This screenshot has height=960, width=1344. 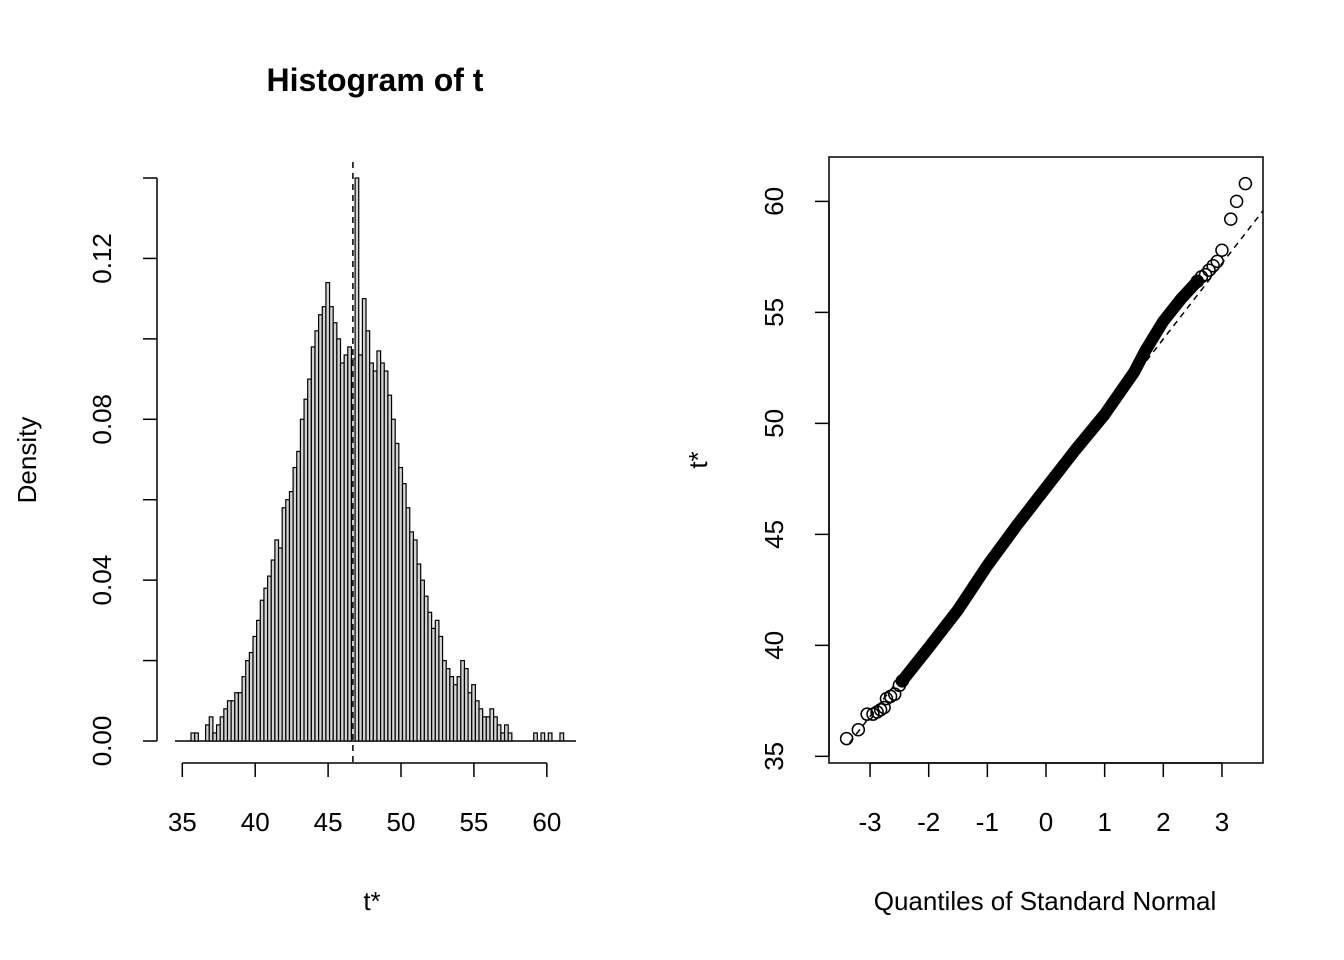 I want to click on qq-x-tick-label: 1, so click(x=1104, y=822).